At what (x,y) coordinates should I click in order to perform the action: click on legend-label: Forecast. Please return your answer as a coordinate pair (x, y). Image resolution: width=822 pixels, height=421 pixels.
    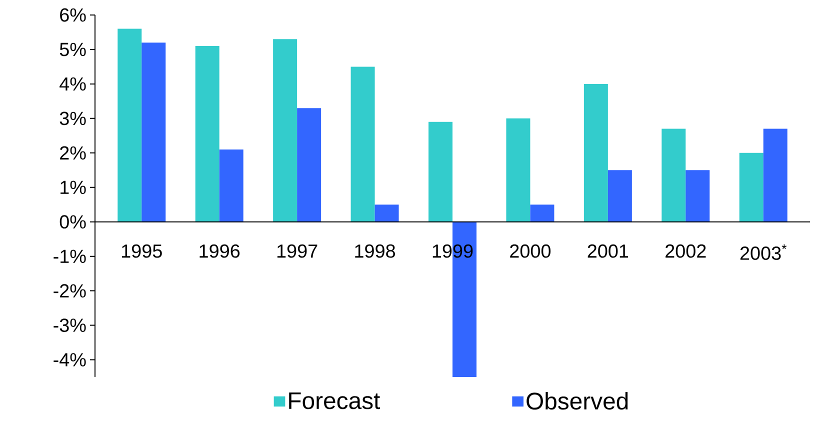
    Looking at the image, I should click on (334, 401).